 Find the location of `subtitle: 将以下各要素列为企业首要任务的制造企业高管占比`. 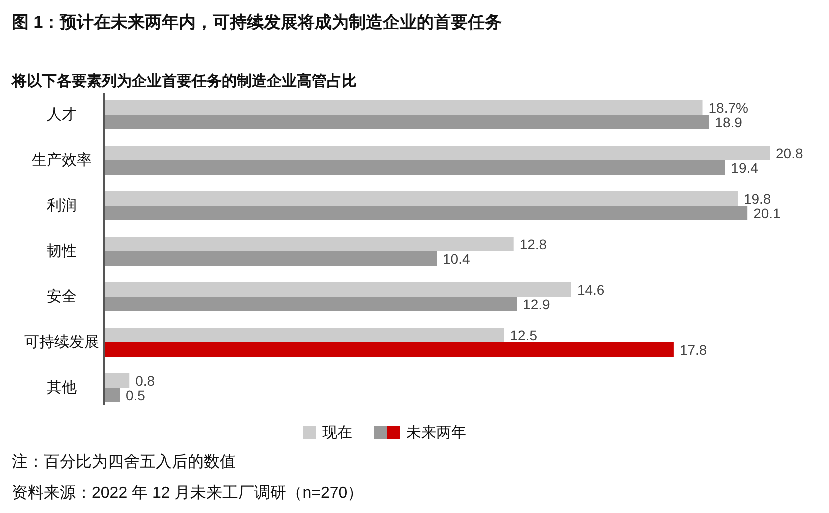

subtitle: 将以下各要素列为企业首要任务的制造企业高管占比 is located at coordinates (184, 81).